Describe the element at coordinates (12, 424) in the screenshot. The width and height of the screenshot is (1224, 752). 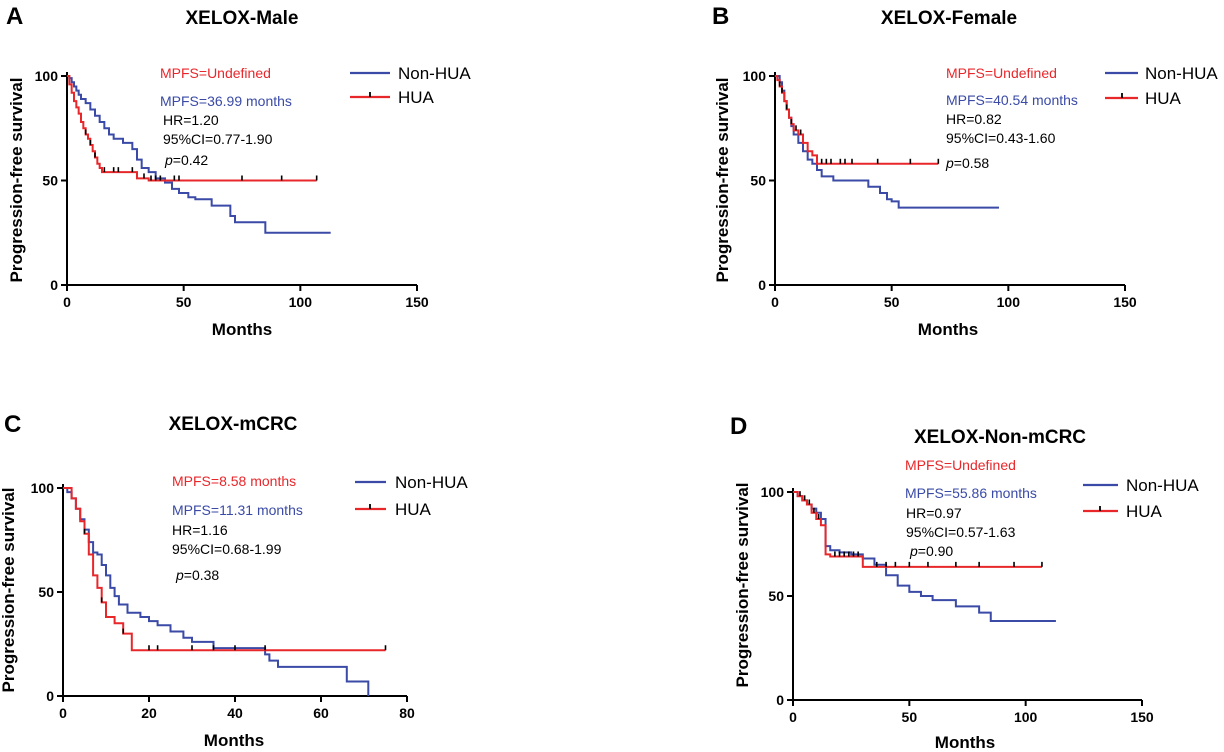
I see `panel-letter: C` at that location.